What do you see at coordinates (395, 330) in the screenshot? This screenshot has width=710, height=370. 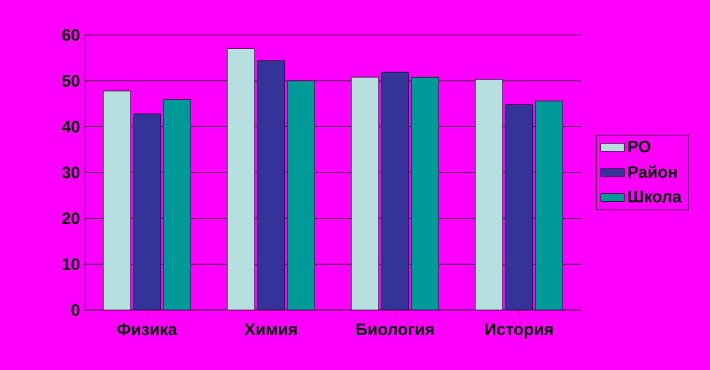 I see `x-tick-label: Биология` at bounding box center [395, 330].